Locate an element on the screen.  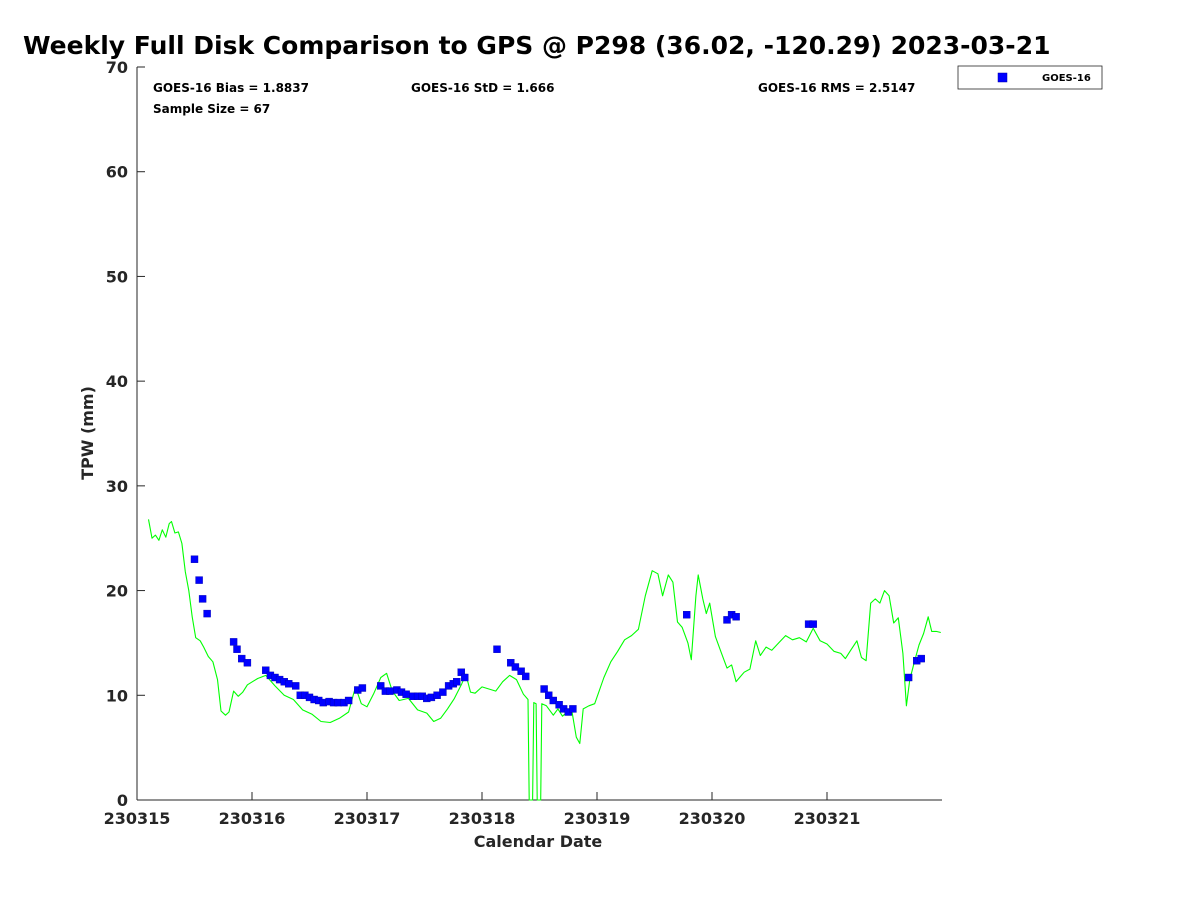
x-tick-label: 230318 is located at coordinates (482, 818).